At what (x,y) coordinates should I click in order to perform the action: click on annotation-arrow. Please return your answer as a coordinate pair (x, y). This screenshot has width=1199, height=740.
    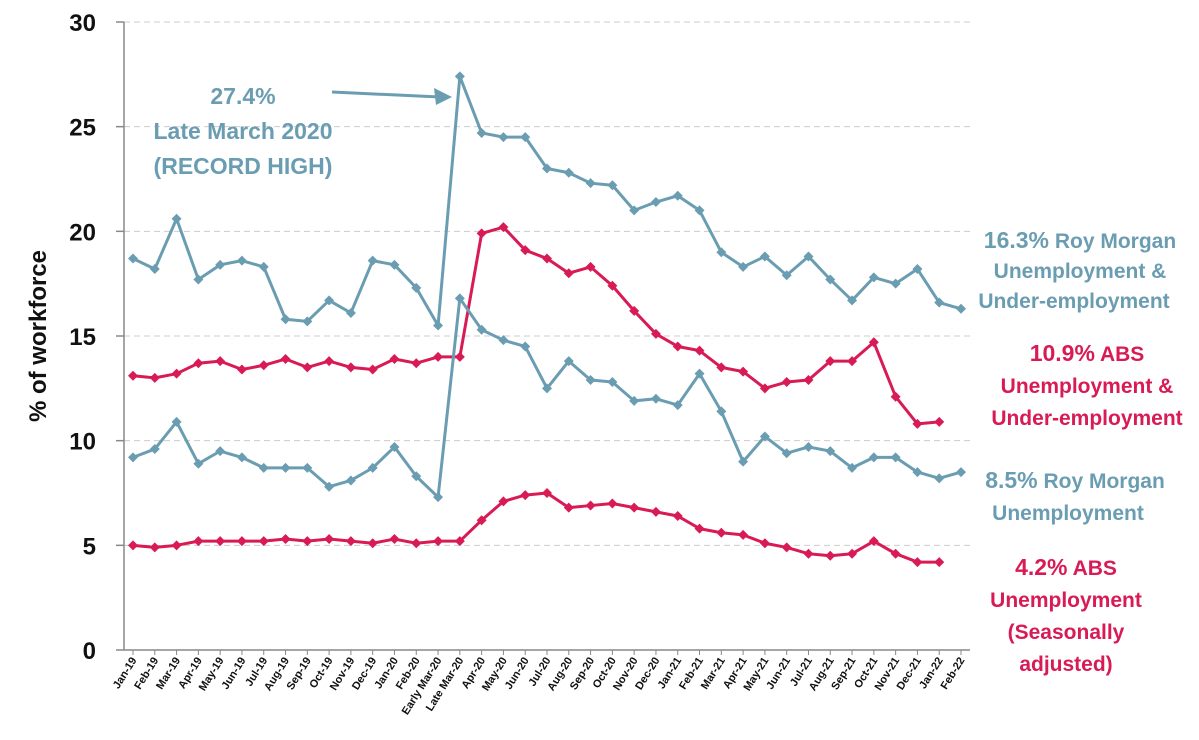
    Looking at the image, I should click on (386, 94).